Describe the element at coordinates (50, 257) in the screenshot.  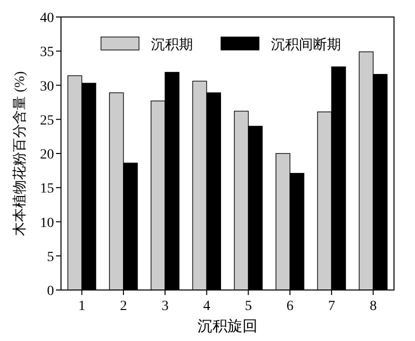
I see `y-tick-label: 5` at that location.